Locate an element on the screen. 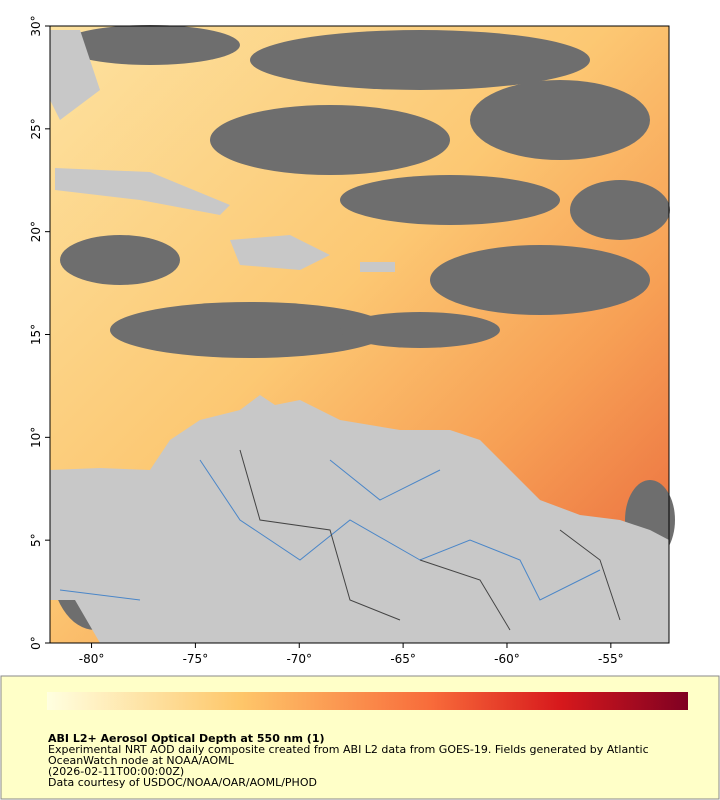  y-tick-label: 25° is located at coordinates (36, 128).